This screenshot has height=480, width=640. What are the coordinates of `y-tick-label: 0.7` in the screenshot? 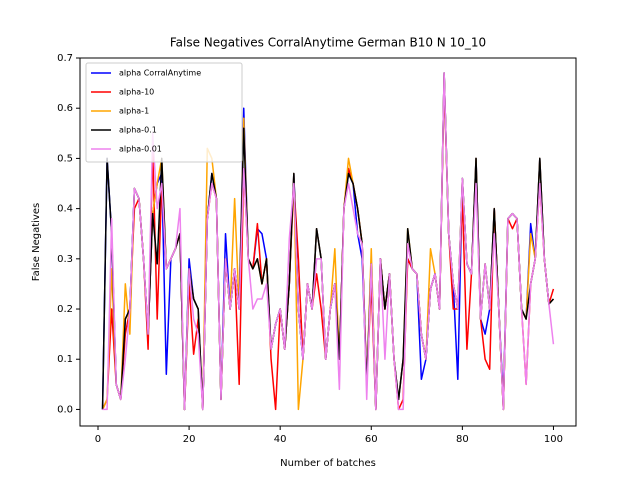 It's located at (65, 58).